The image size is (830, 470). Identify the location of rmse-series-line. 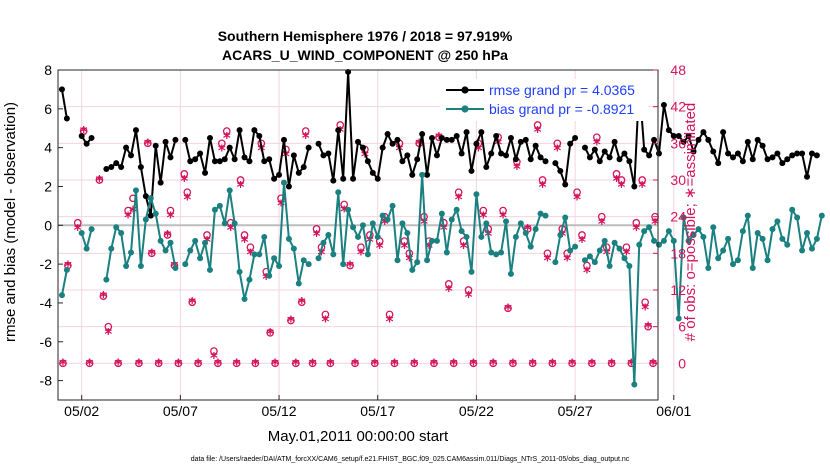
(247, 158).